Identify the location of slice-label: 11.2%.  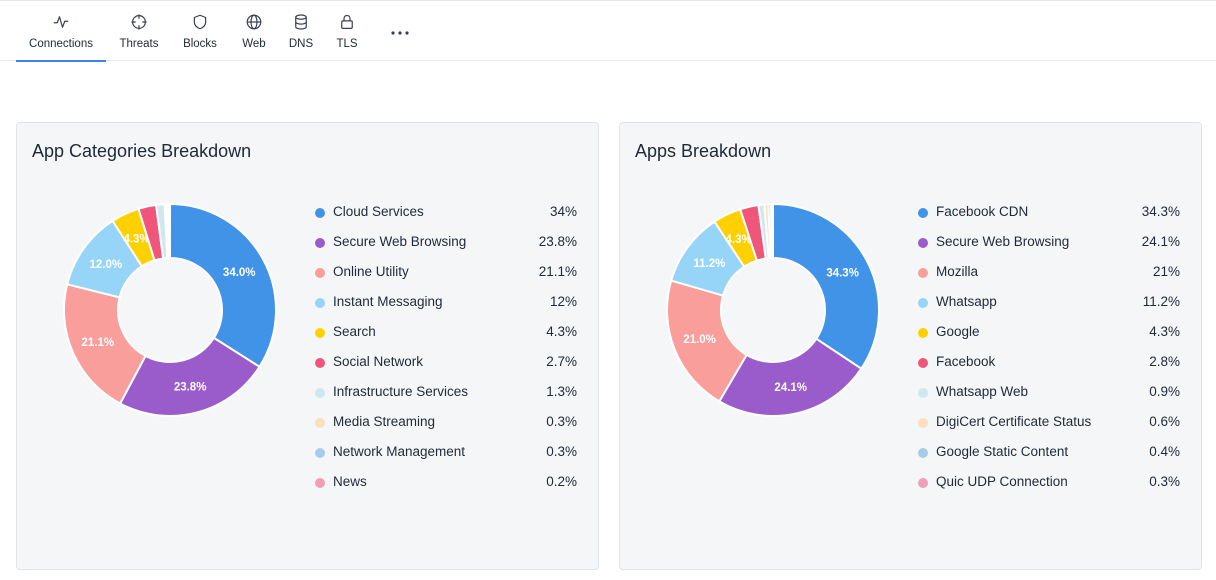
(709, 264).